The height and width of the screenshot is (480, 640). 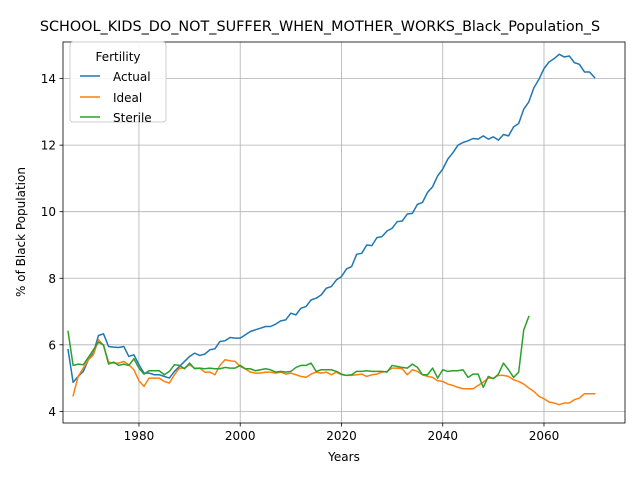 I want to click on y-tick-label: 4, so click(x=52, y=412).